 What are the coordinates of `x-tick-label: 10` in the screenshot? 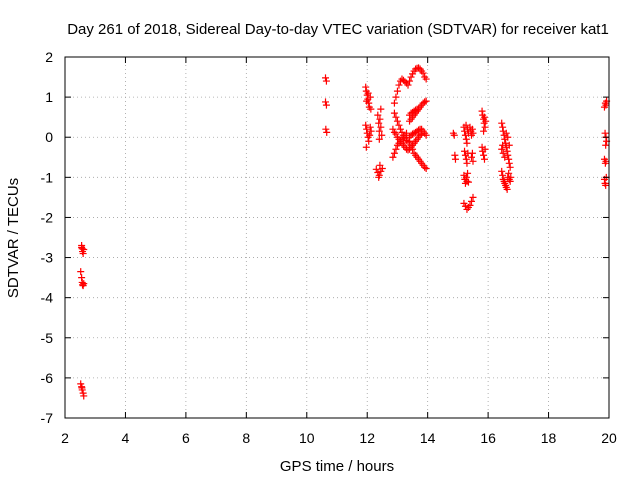 It's located at (307, 438).